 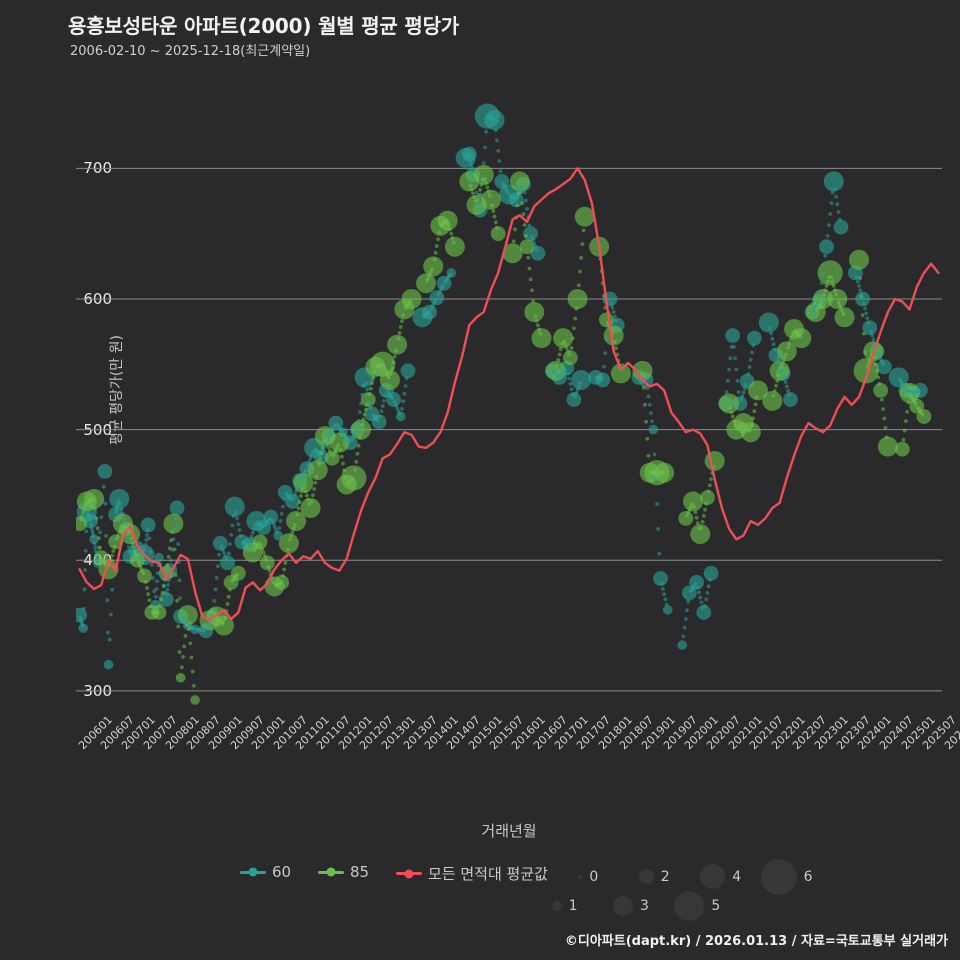 I want to click on legend-label: 60, so click(x=282, y=872).